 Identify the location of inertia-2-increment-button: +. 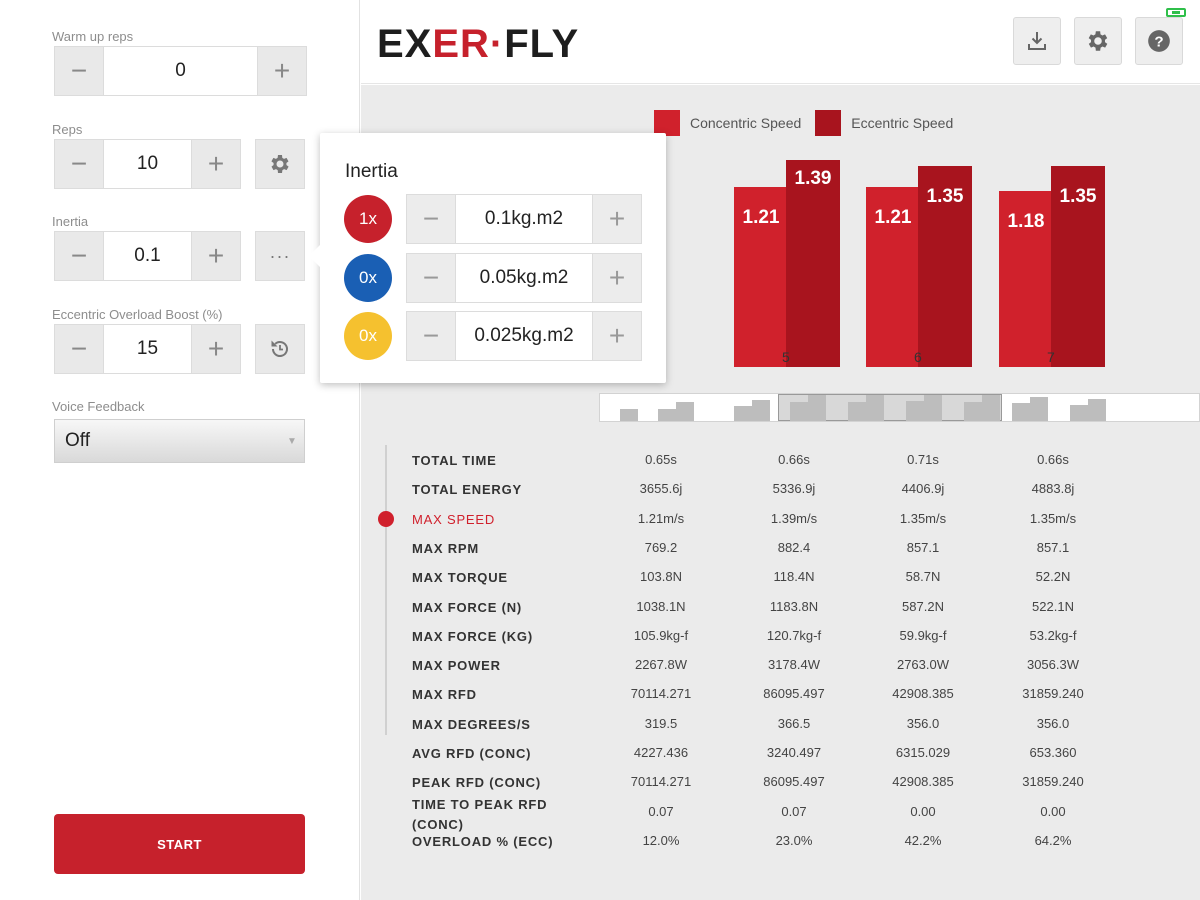
(617, 278).